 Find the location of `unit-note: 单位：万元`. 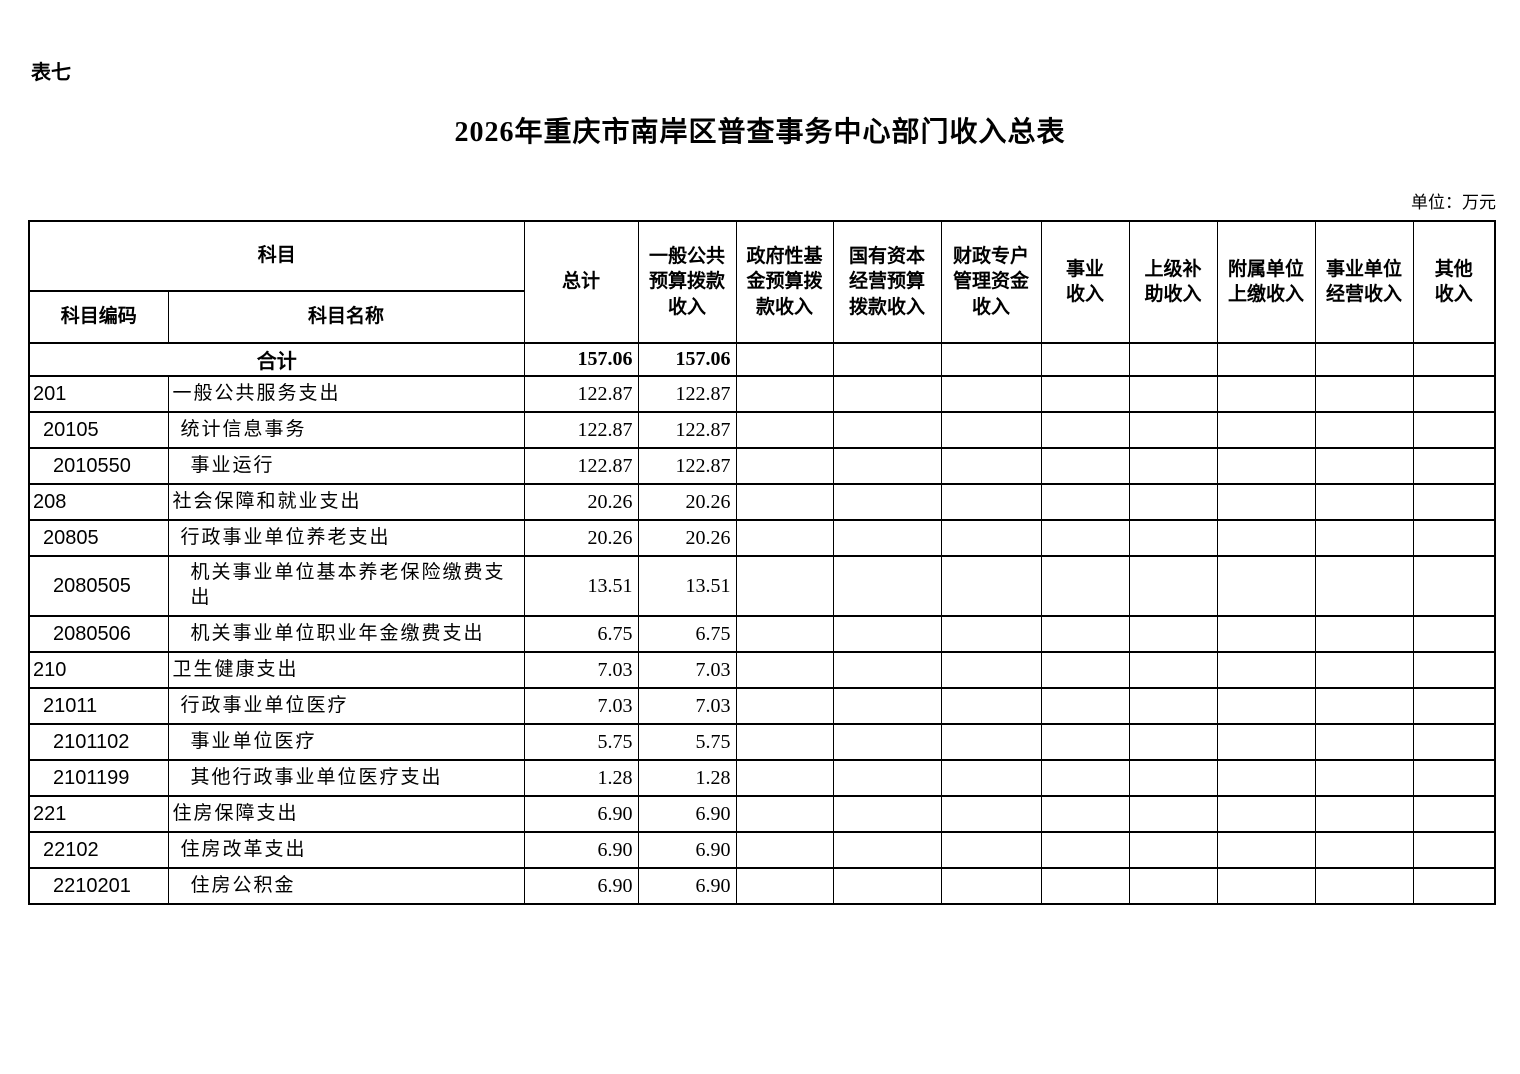

unit-note: 单位：万元 is located at coordinates (1453, 203).